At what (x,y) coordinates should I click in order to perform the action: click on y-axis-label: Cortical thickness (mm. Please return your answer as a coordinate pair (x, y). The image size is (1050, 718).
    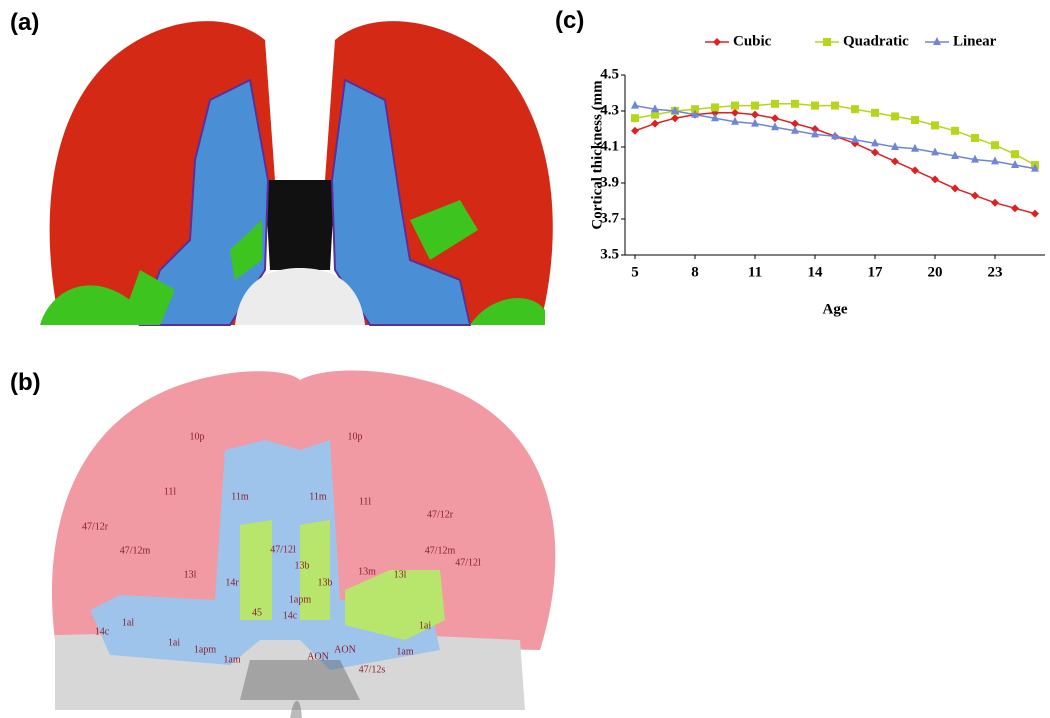
    Looking at the image, I should click on (597, 155).